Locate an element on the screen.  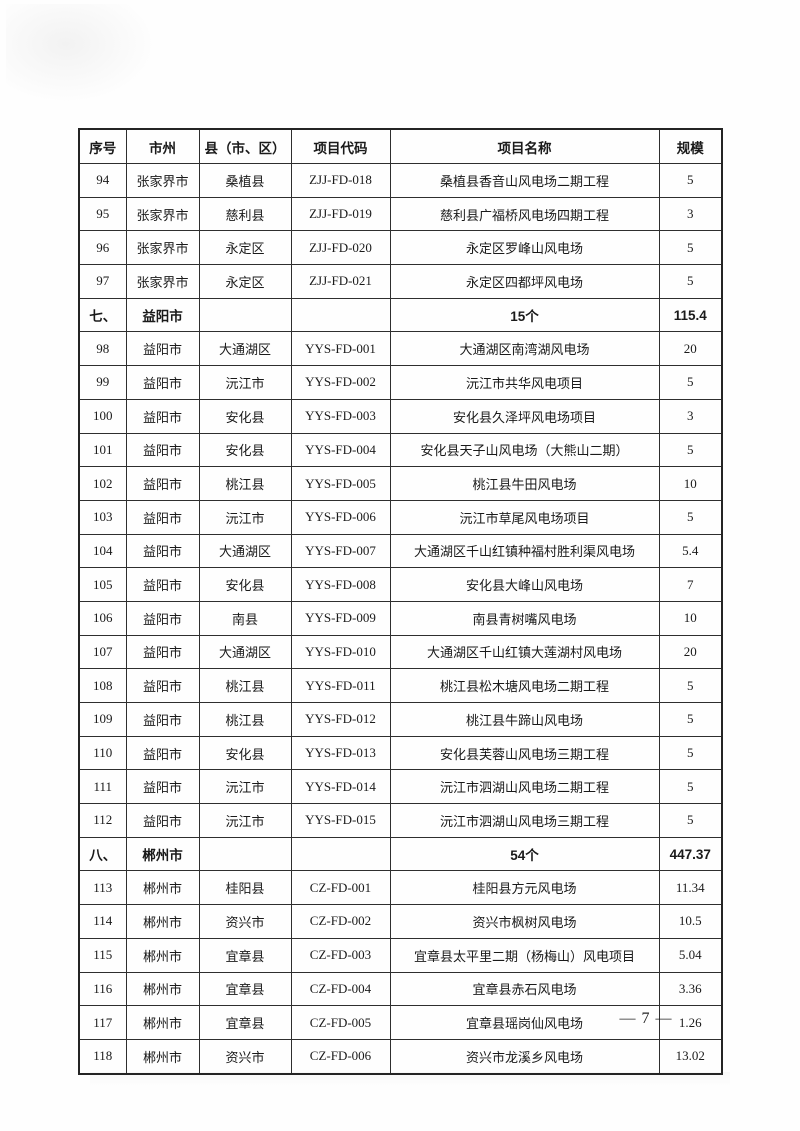
cell-code: YYS-FD-007 is located at coordinates (340, 551).